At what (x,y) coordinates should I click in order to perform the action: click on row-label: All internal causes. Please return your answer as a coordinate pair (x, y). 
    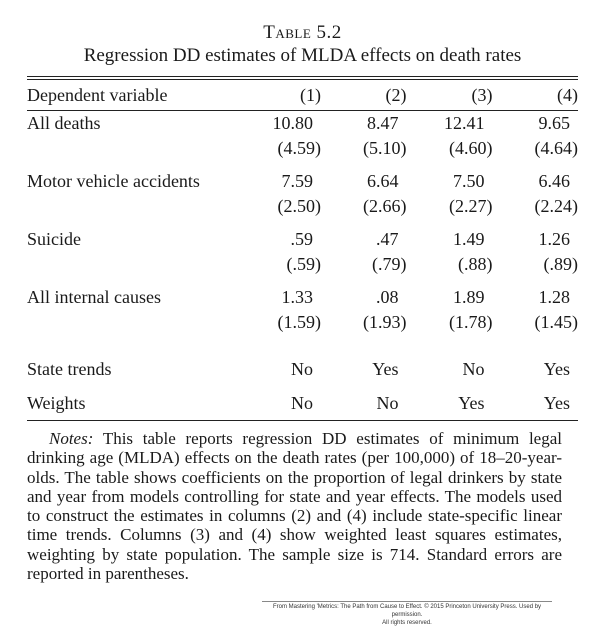
    Looking at the image, I should click on (94, 297).